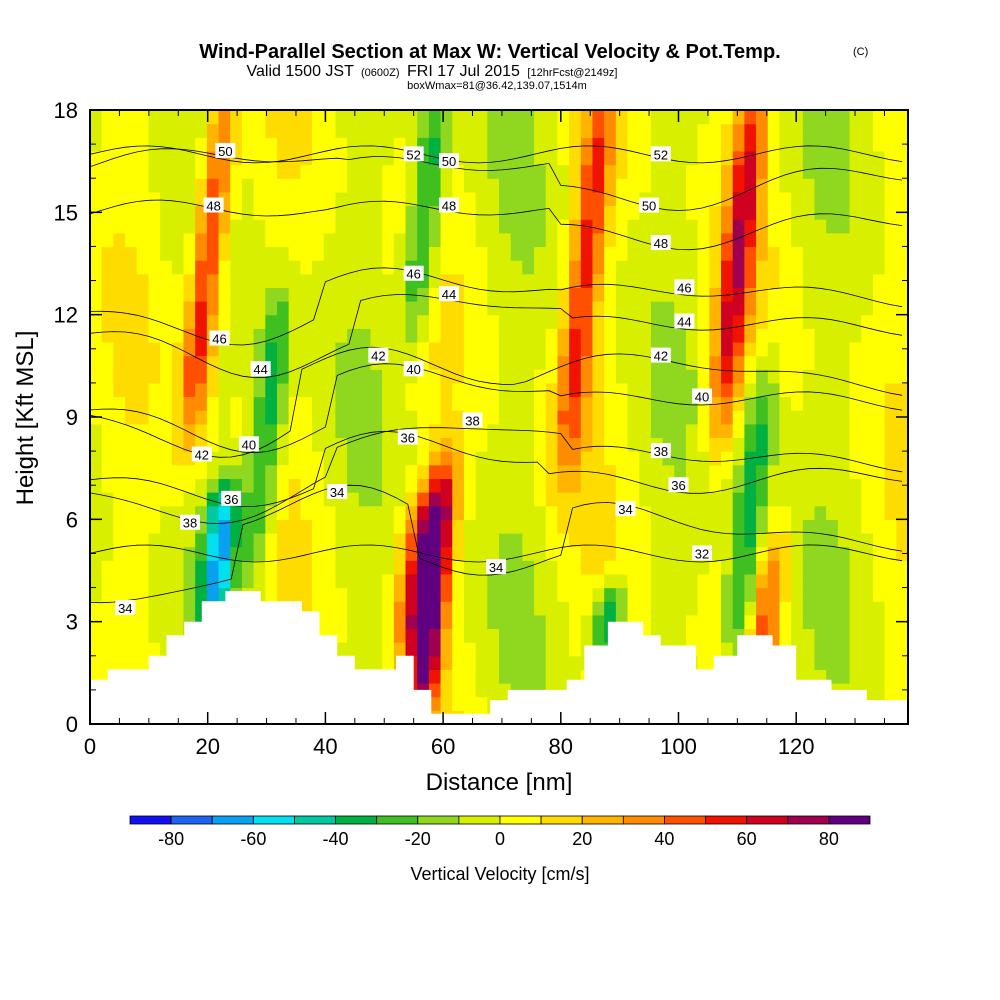  What do you see at coordinates (418, 839) in the screenshot?
I see `colorbar-tick-label: -20` at bounding box center [418, 839].